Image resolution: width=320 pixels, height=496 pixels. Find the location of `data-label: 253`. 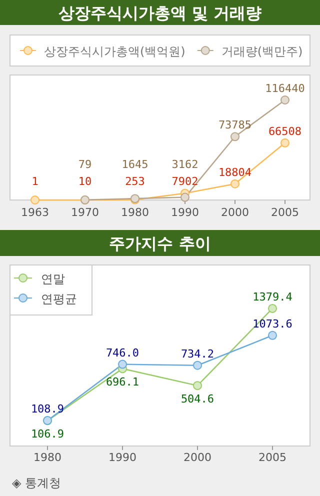

data-label: 253 is located at coordinates (135, 181).